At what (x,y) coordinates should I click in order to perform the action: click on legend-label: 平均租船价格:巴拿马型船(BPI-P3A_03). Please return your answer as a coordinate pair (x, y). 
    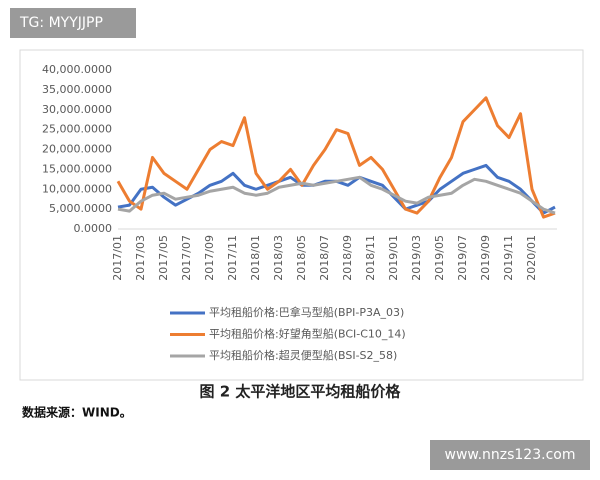
    Looking at the image, I should click on (306, 312).